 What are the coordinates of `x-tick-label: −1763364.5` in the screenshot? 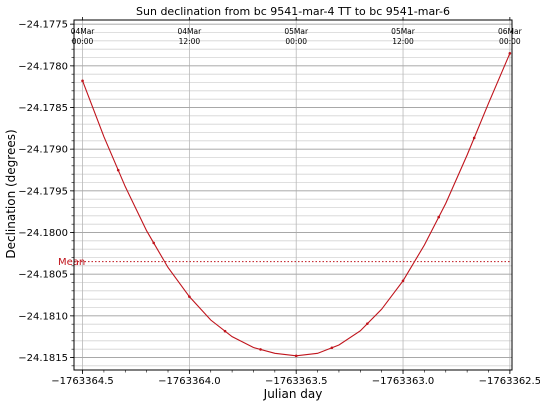 It's located at (82, 381).